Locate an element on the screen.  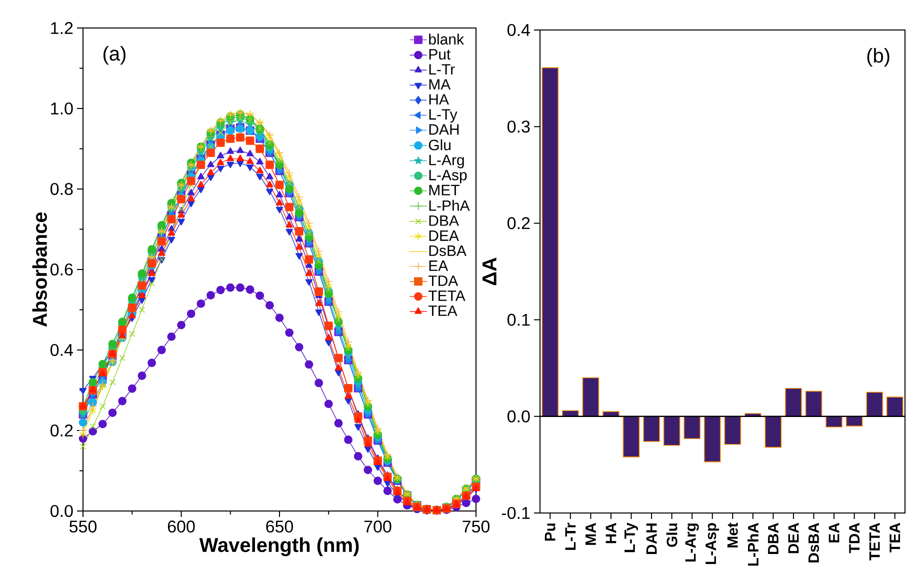
legend-label: TETA is located at coordinates (447, 295).